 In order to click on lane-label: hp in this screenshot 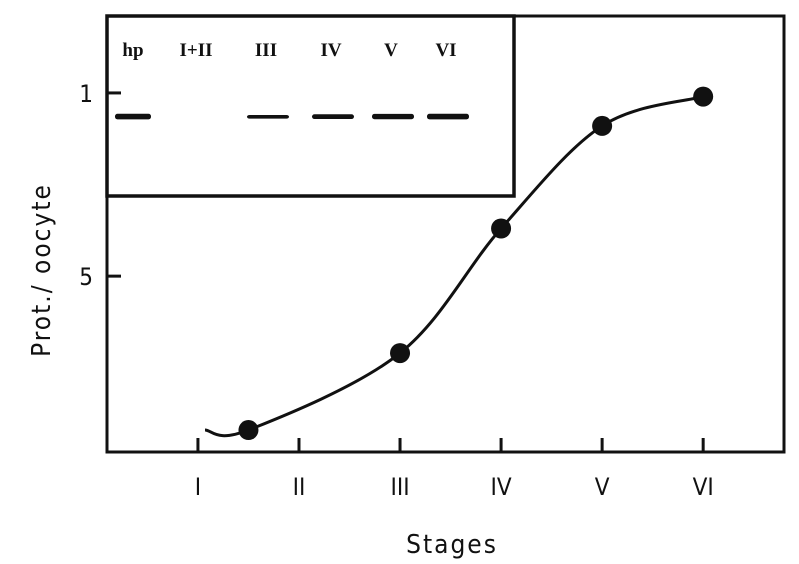, I will do `click(132, 50)`.